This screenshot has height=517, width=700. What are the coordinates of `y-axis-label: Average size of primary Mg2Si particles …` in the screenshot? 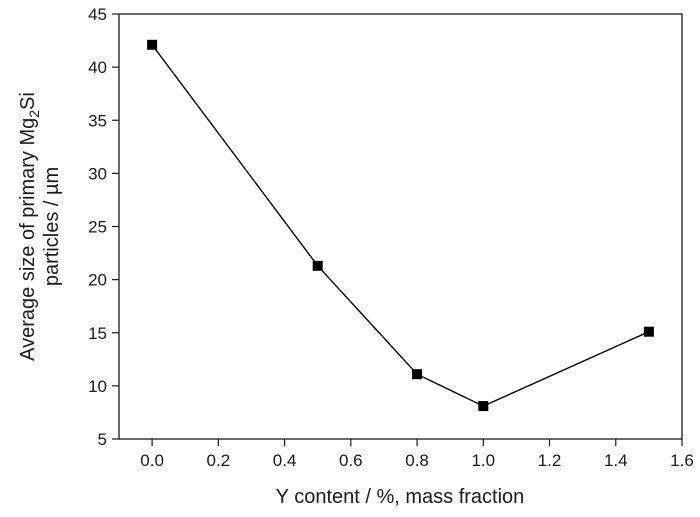 It's located at (40, 226).